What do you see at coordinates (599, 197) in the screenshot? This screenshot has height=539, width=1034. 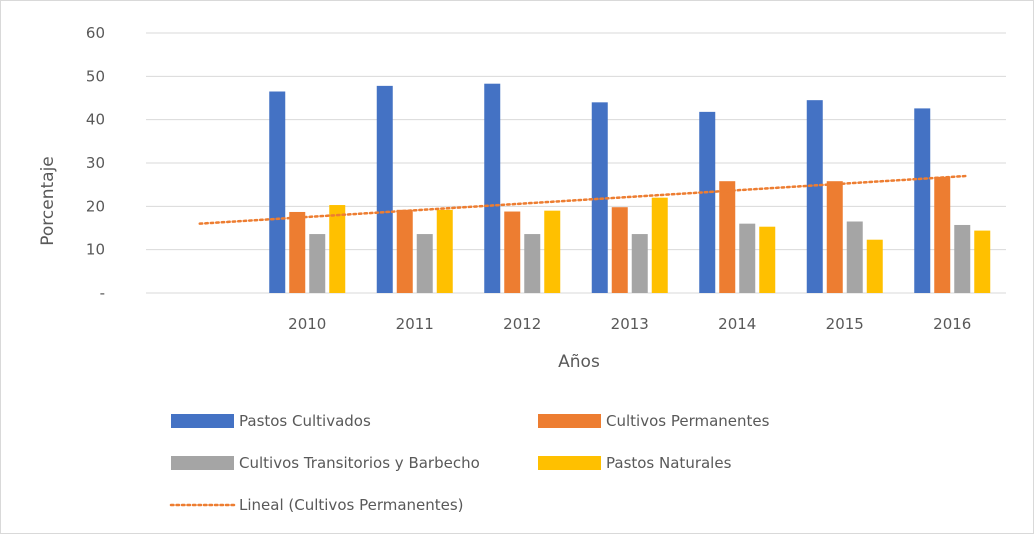 I see `bar-pastos-cultivados-2013` at bounding box center [599, 197].